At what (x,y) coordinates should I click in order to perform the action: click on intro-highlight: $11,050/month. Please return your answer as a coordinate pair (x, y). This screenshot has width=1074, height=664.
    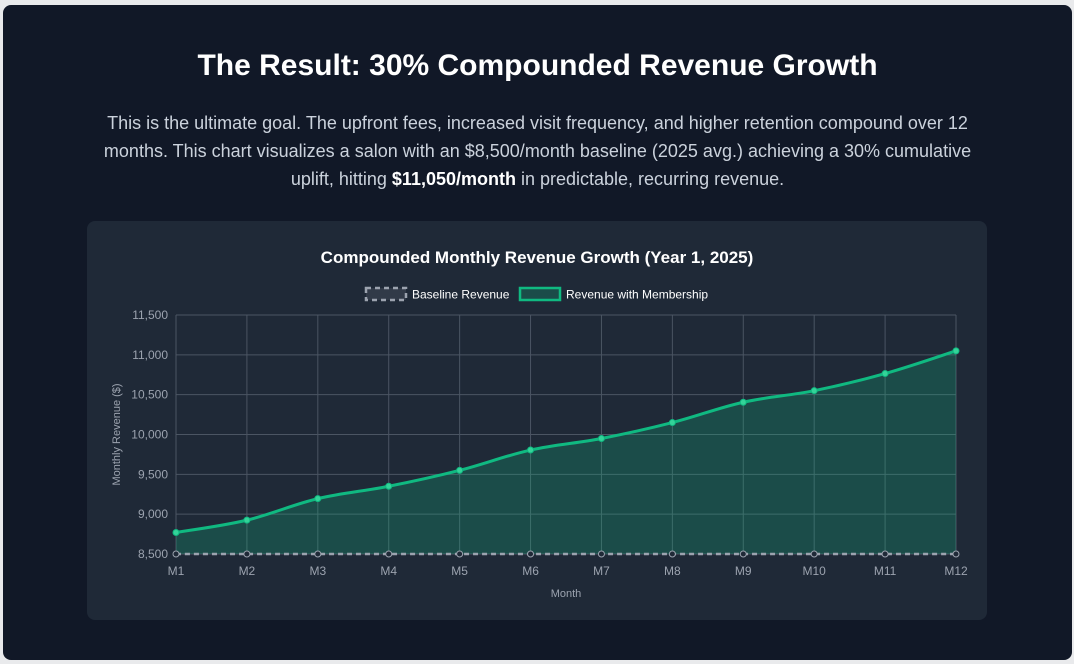
    Looking at the image, I should click on (453, 179).